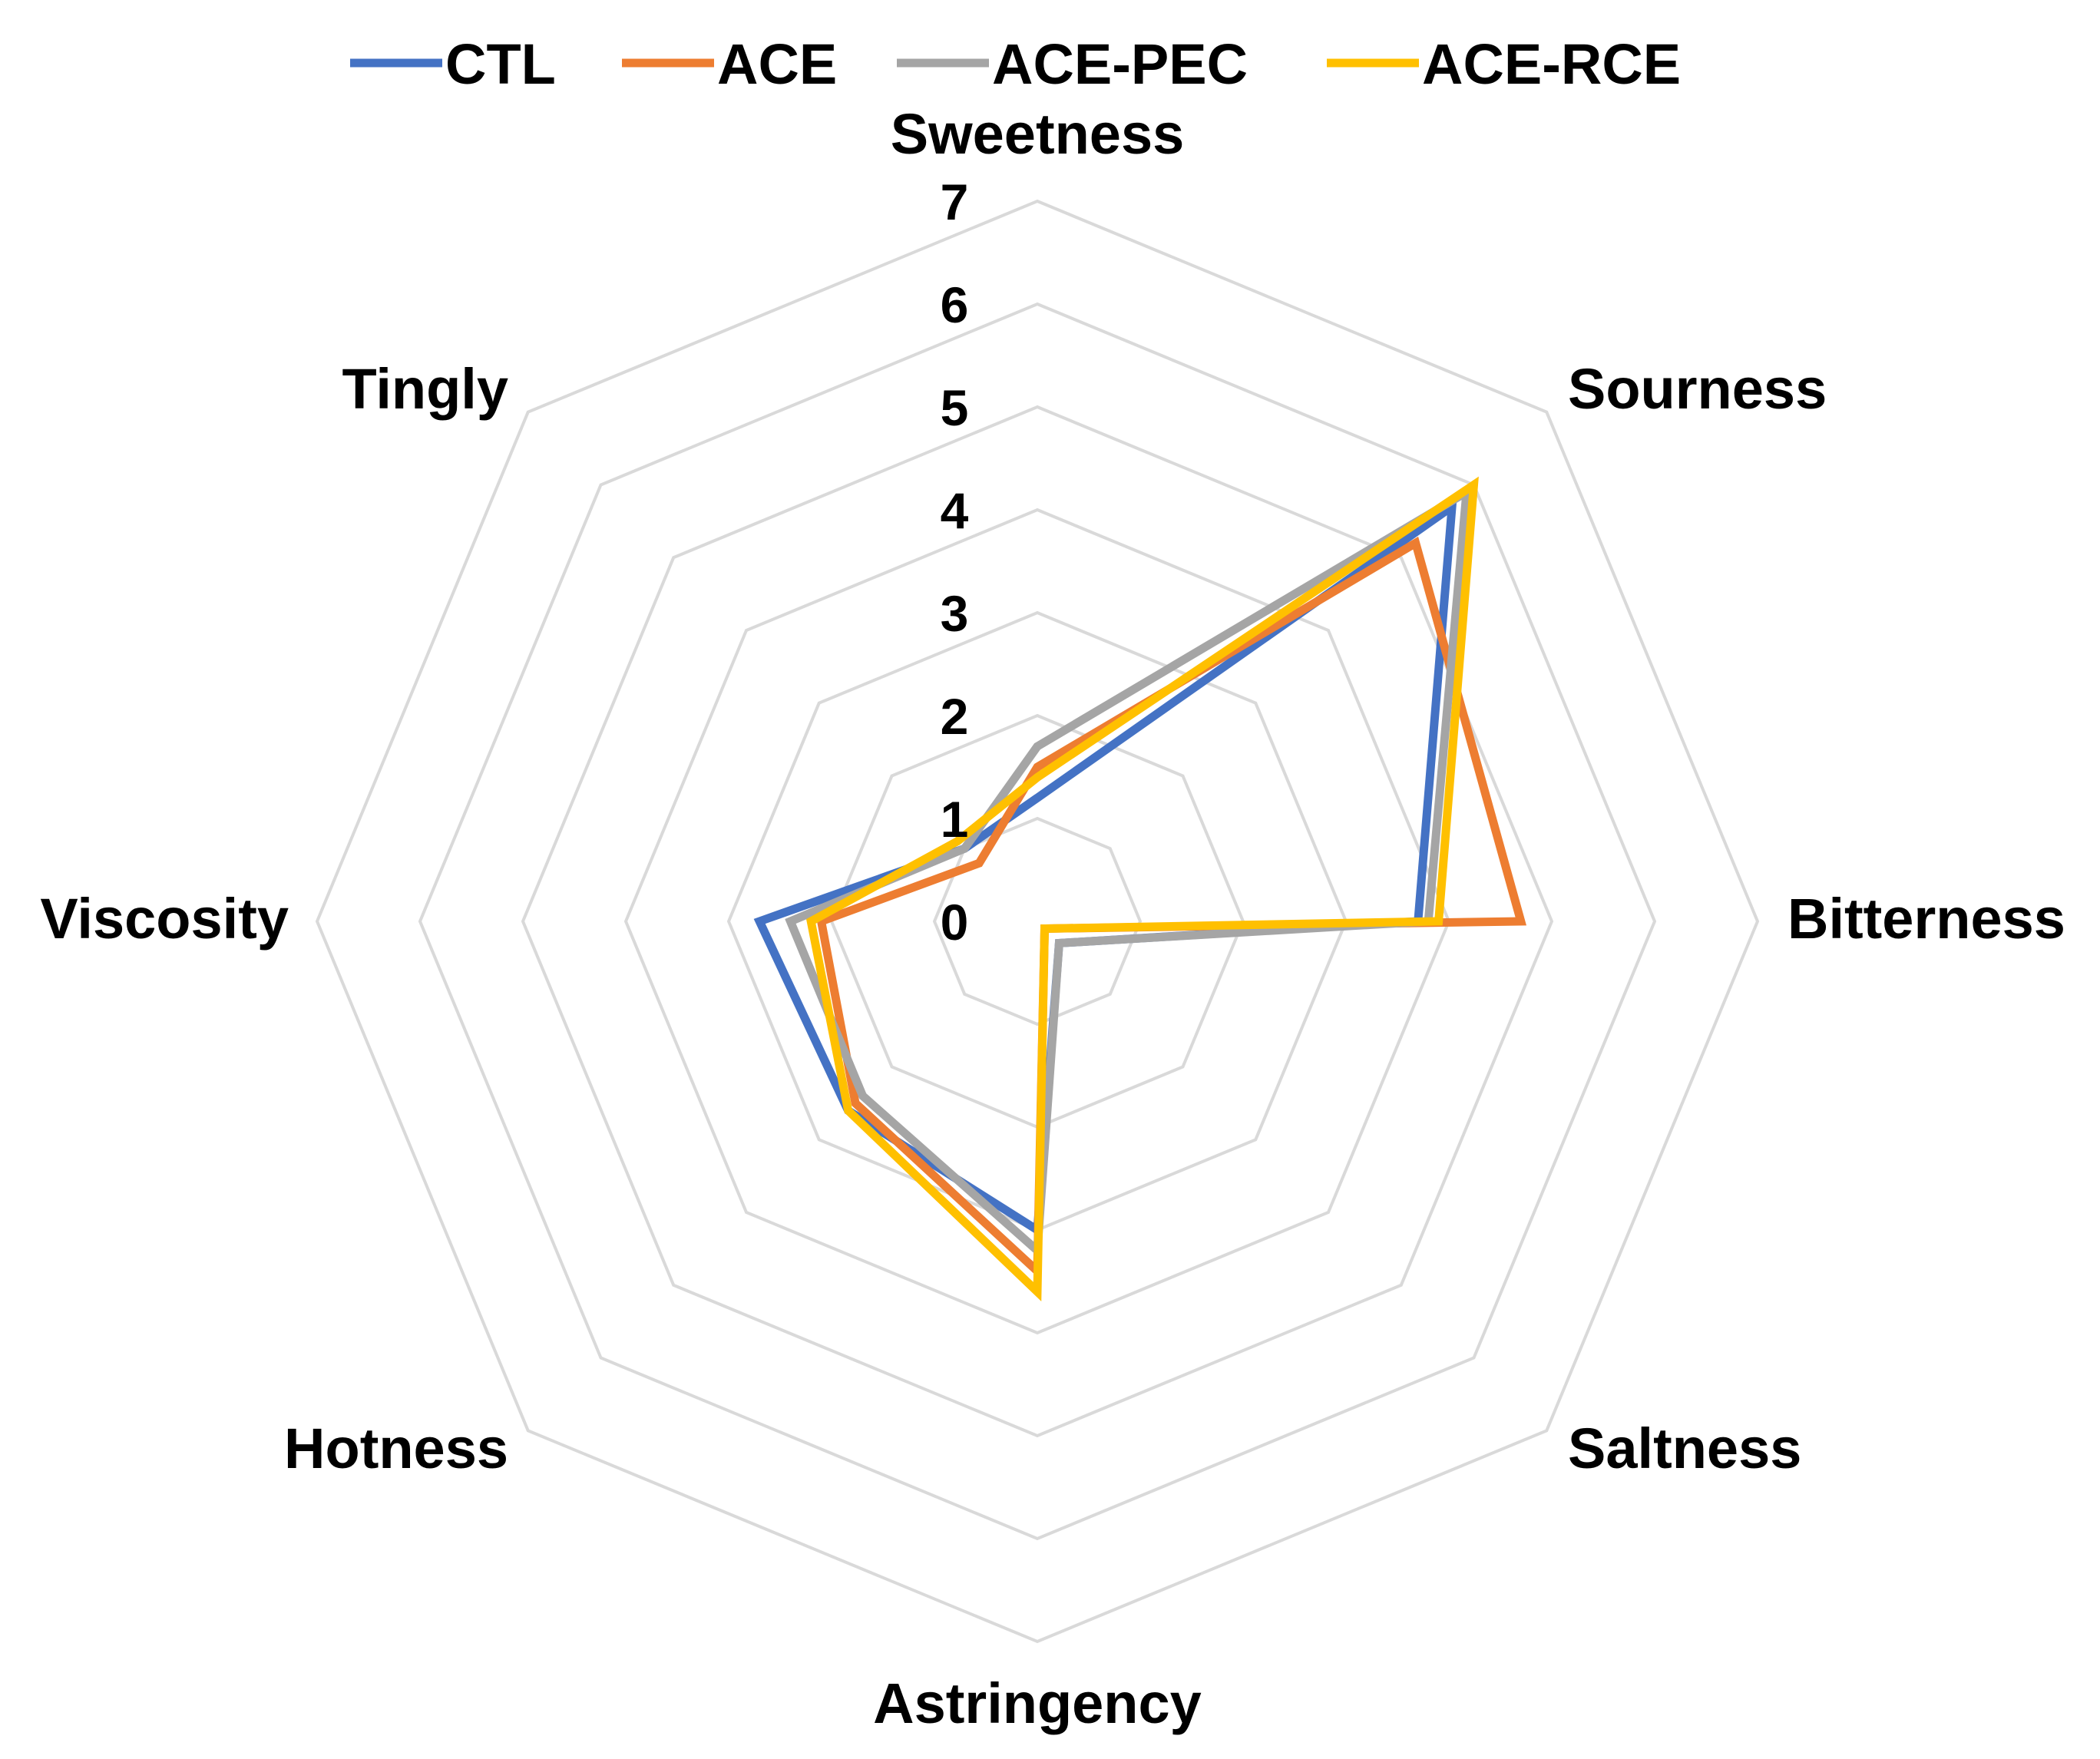  Describe the element at coordinates (1120, 64) in the screenshot. I see `legend-label-ace-pec: ACE-PEC` at that location.